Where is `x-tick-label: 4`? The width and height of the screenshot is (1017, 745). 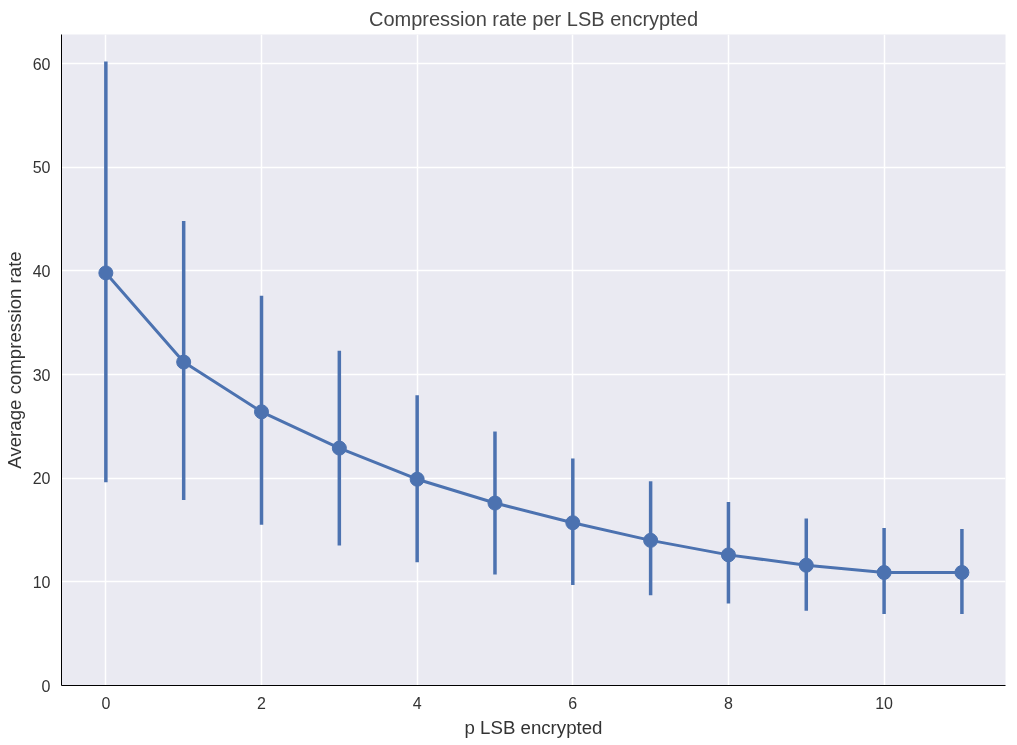 x-tick-label: 4 is located at coordinates (417, 703).